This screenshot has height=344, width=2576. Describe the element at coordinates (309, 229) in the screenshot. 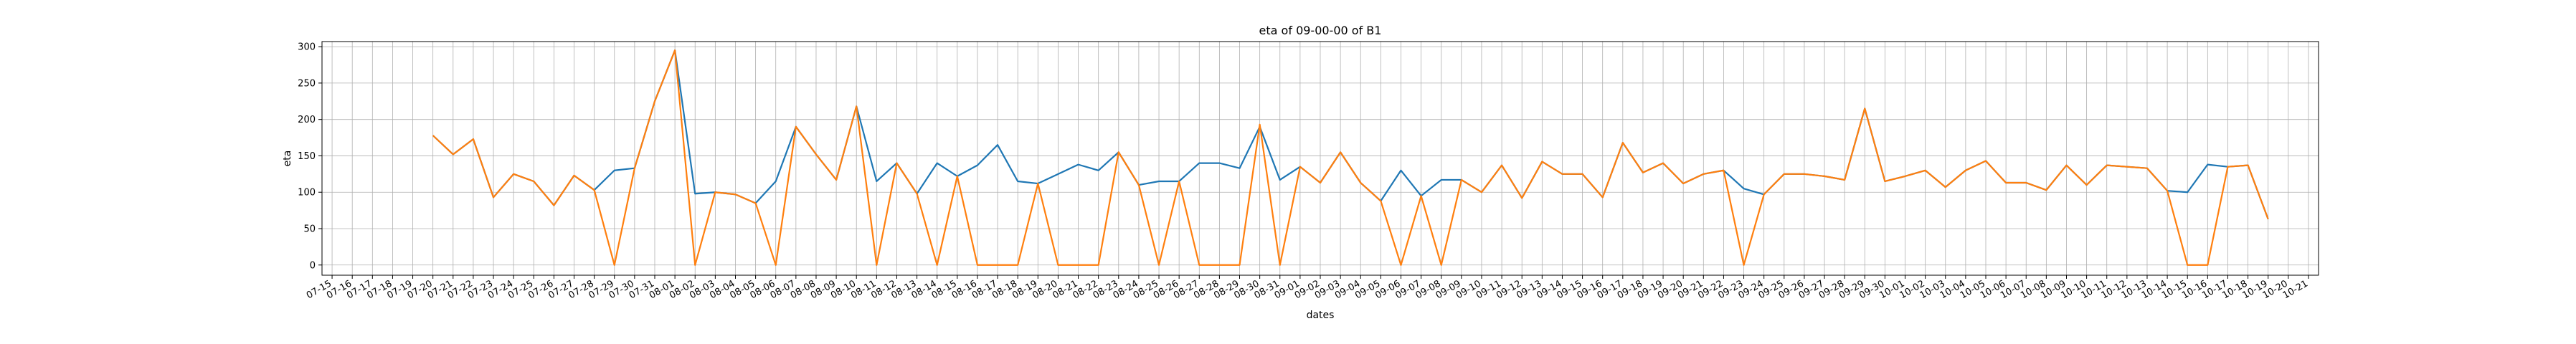

I see `y-tick-label: 50` at that location.